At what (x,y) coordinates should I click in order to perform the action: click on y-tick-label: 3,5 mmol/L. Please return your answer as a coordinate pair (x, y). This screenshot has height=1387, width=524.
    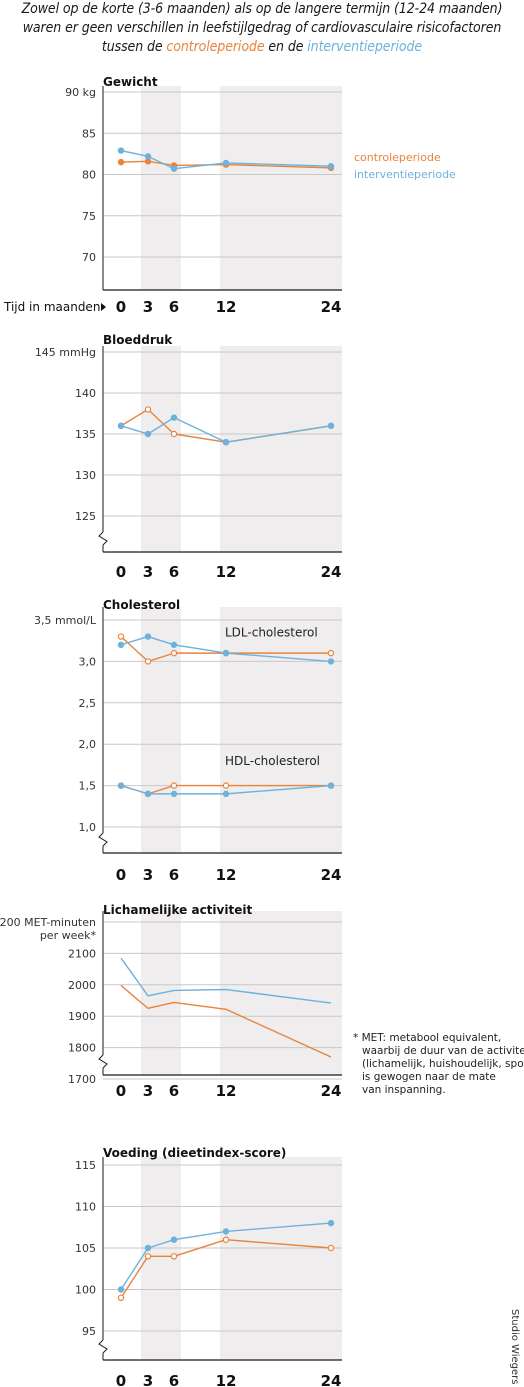
    Looking at the image, I should click on (65, 620).